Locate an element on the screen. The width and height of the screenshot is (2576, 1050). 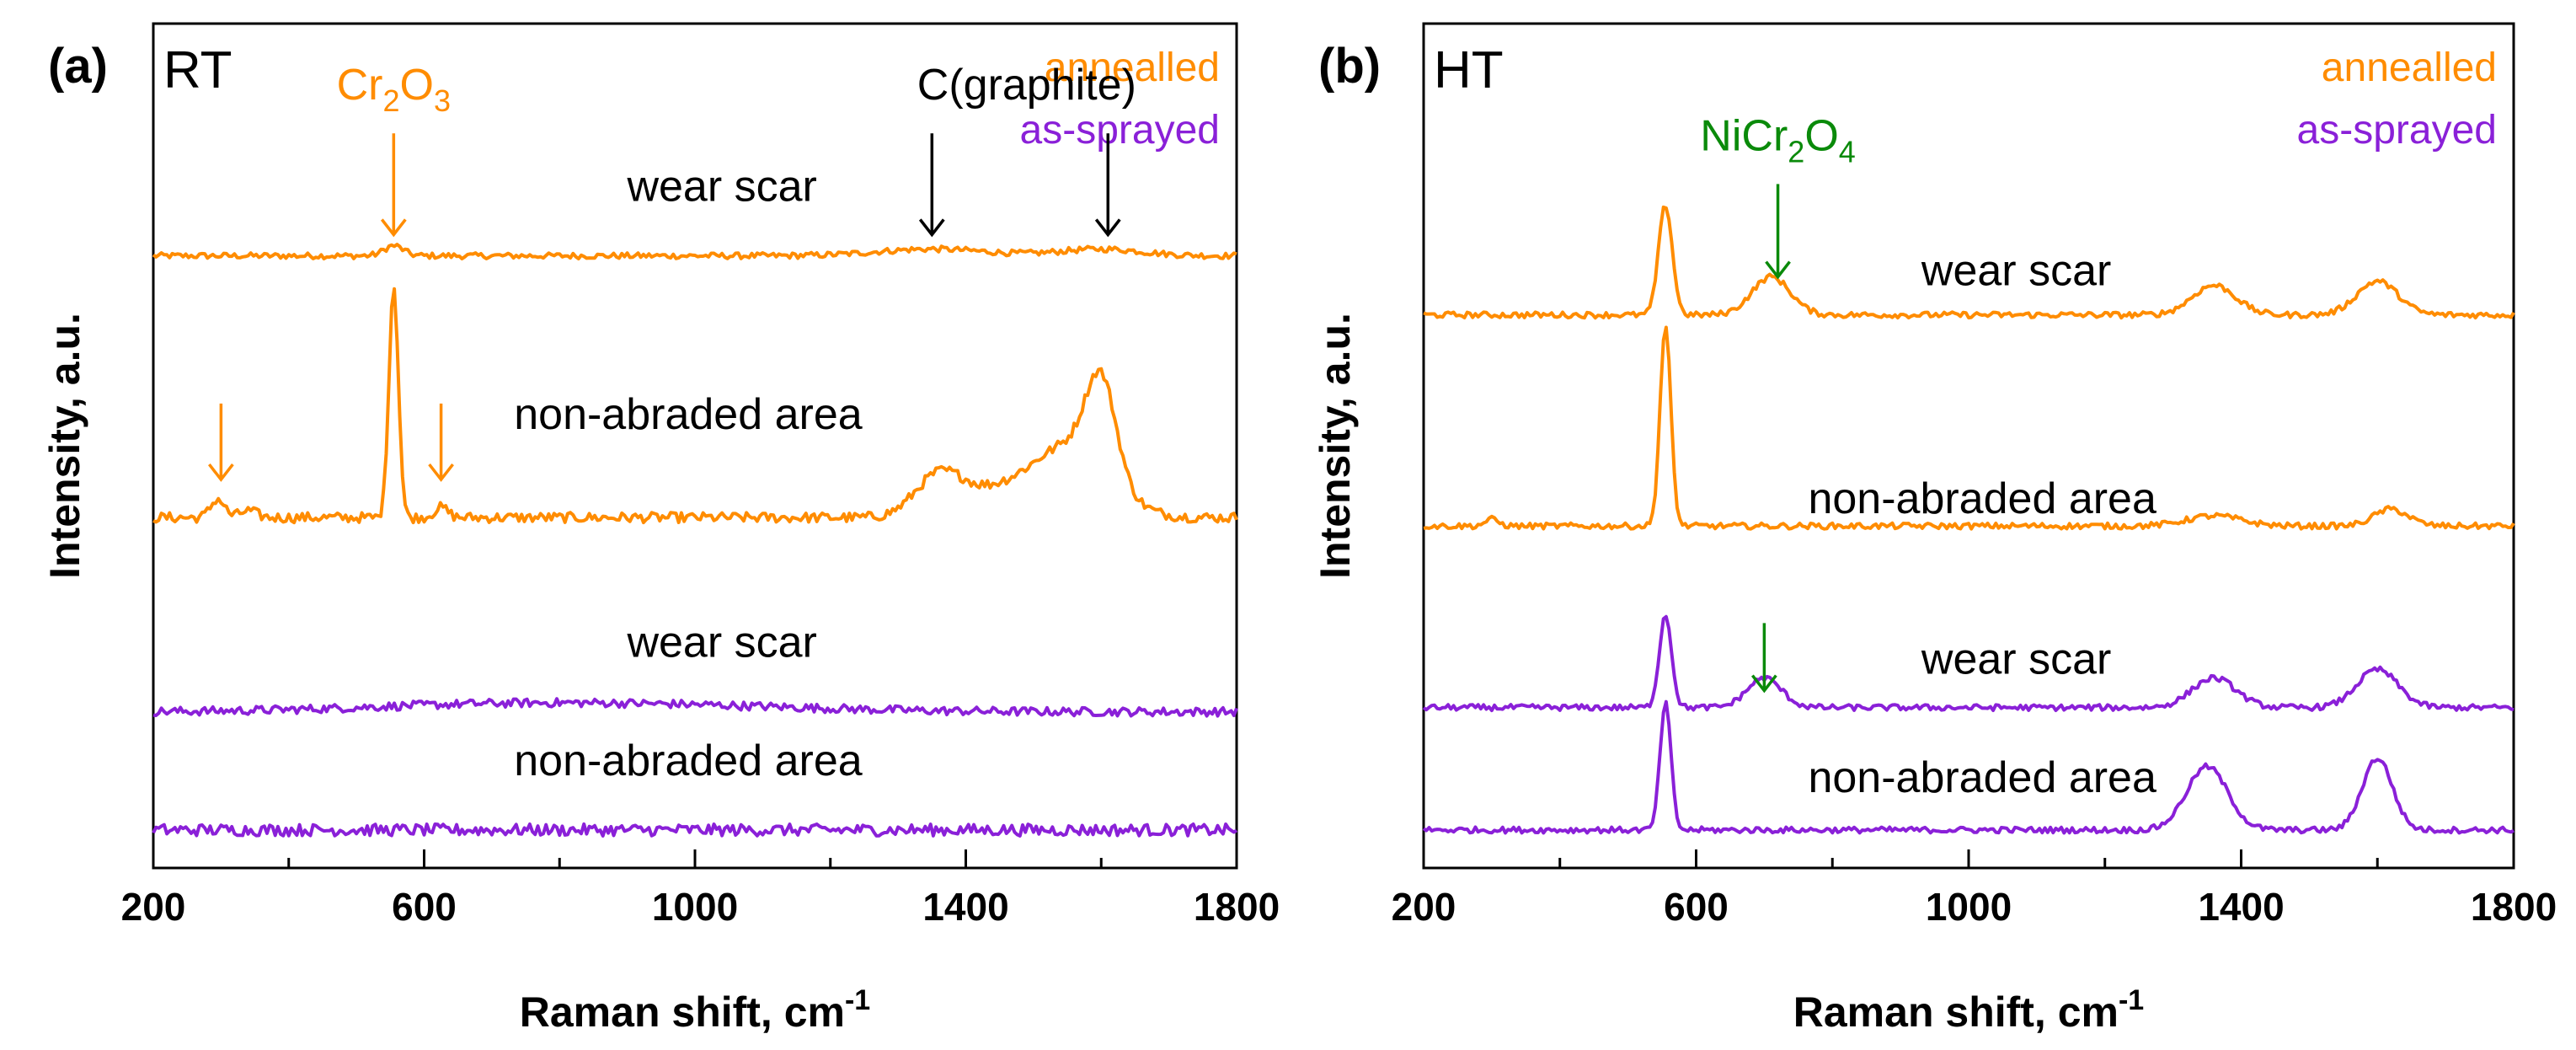
phase-label: Cr2O3 is located at coordinates (394, 89).